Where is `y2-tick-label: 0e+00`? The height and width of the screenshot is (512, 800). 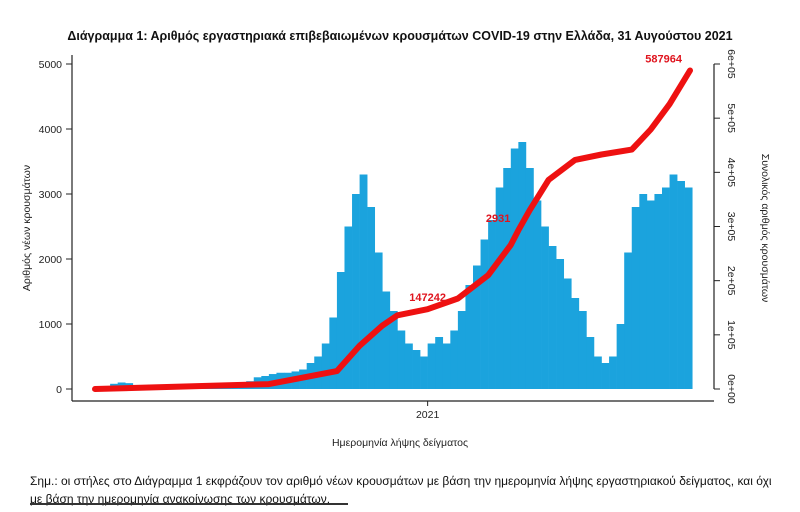
y2-tick-label: 0e+00 is located at coordinates (731, 389).